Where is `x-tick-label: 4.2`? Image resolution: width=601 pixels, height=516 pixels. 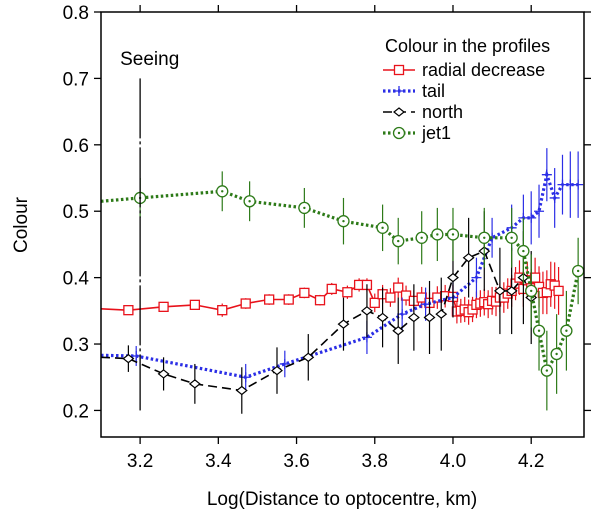 x-tick-label: 4.2 is located at coordinates (531, 461).